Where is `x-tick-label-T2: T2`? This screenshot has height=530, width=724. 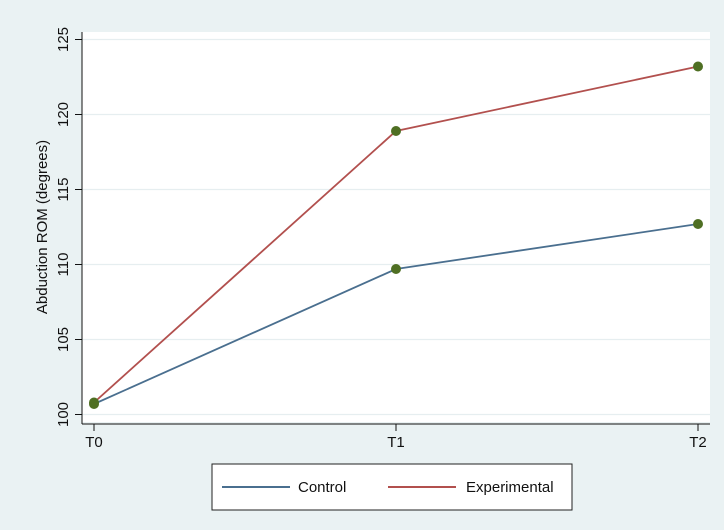 x-tick-label-T2: T2 is located at coordinates (698, 442).